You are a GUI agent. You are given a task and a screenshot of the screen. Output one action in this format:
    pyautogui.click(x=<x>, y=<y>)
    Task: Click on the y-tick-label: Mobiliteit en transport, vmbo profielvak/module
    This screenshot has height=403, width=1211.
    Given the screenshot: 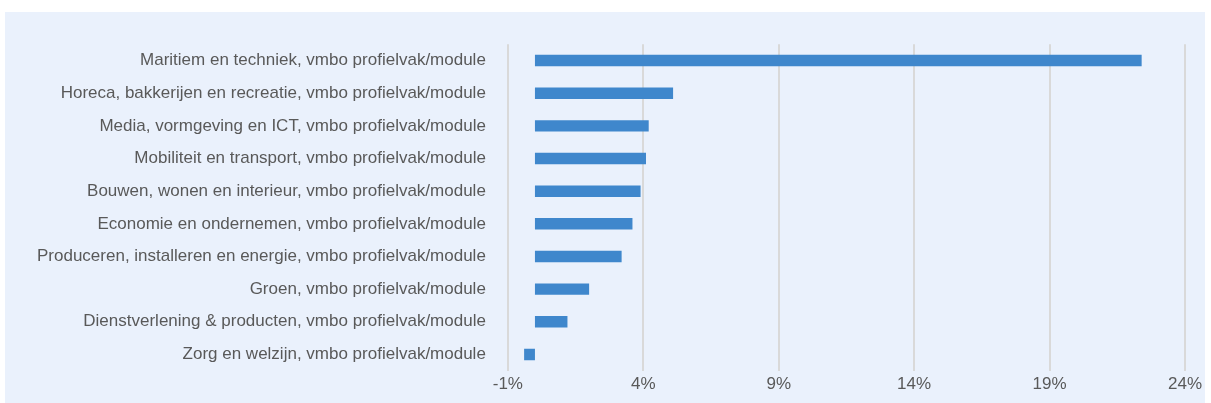 What is the action you would take?
    pyautogui.click(x=310, y=158)
    